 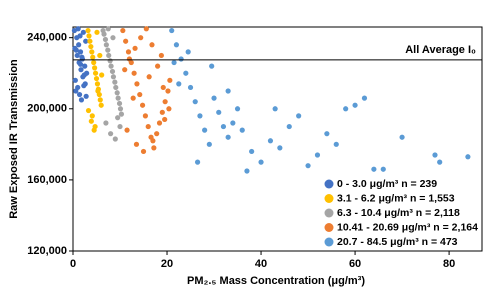 What do you see at coordinates (47, 180) in the screenshot?
I see `y-tick-label: 160,000` at bounding box center [47, 180].